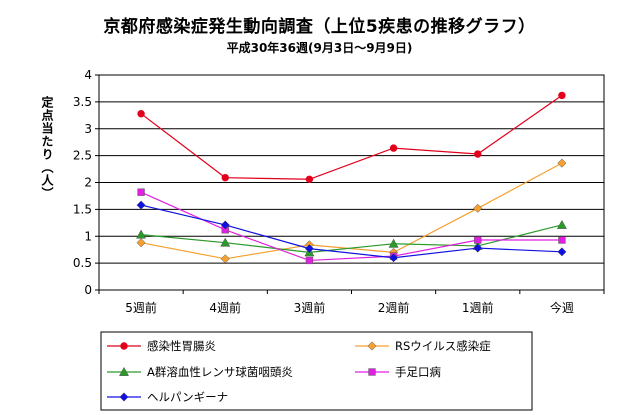  I want to click on y-tick-label: 0, so click(88, 290).